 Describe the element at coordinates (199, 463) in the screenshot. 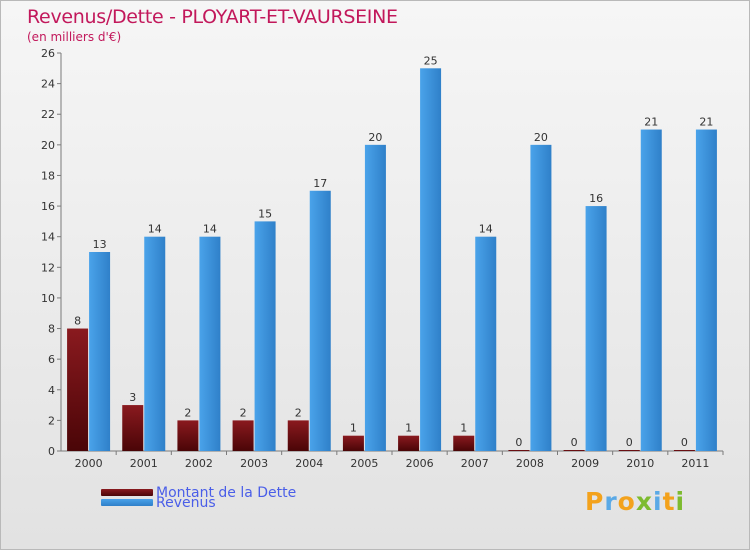

I see `x-tick-label: 2002` at that location.